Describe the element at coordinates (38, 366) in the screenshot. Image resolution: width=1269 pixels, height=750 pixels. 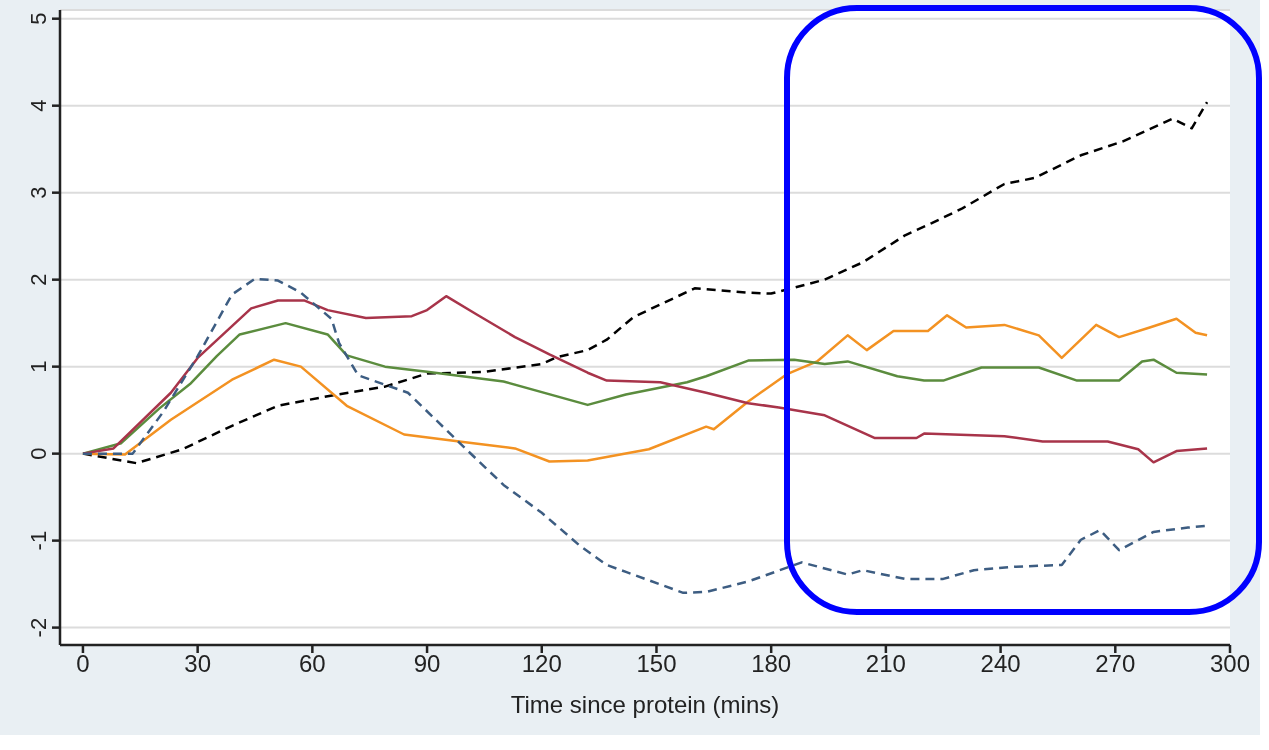
I see `y-tick-label: 1` at that location.